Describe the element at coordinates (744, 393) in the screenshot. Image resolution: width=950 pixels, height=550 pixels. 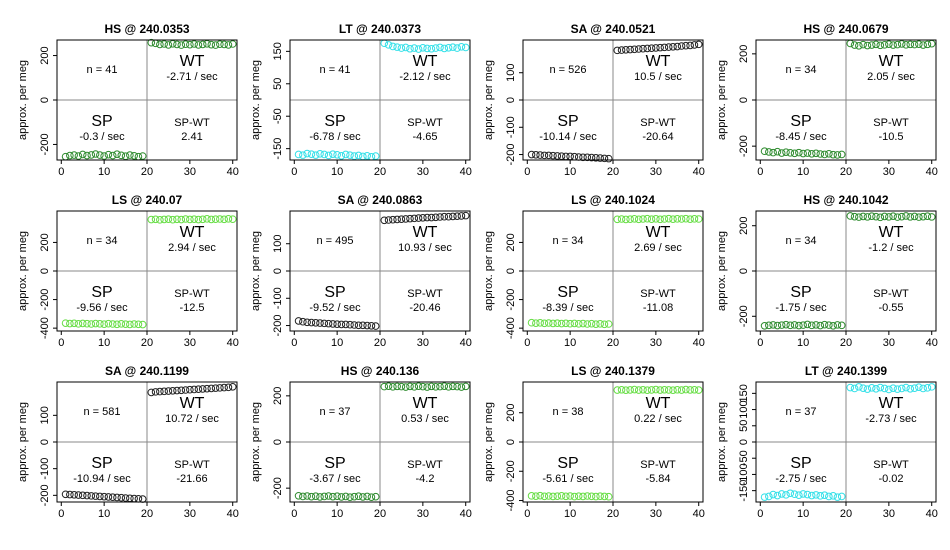
I see `y-tick-label: 150` at that location.